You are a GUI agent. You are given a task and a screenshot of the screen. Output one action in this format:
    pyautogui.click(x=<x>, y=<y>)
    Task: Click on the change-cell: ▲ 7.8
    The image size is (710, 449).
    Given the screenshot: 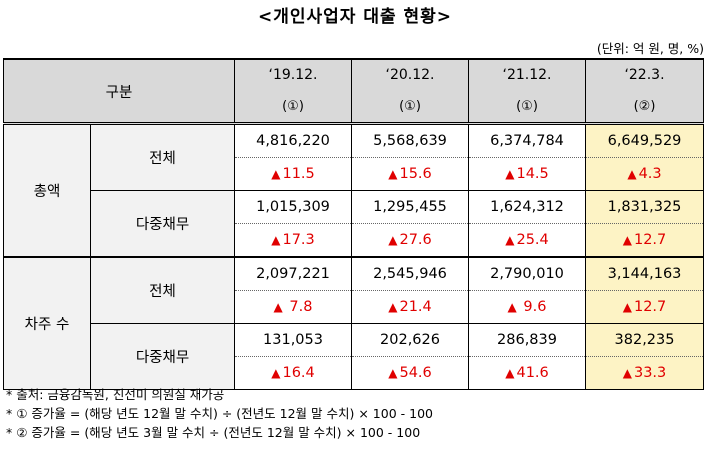 What is the action you would take?
    pyautogui.click(x=293, y=307)
    